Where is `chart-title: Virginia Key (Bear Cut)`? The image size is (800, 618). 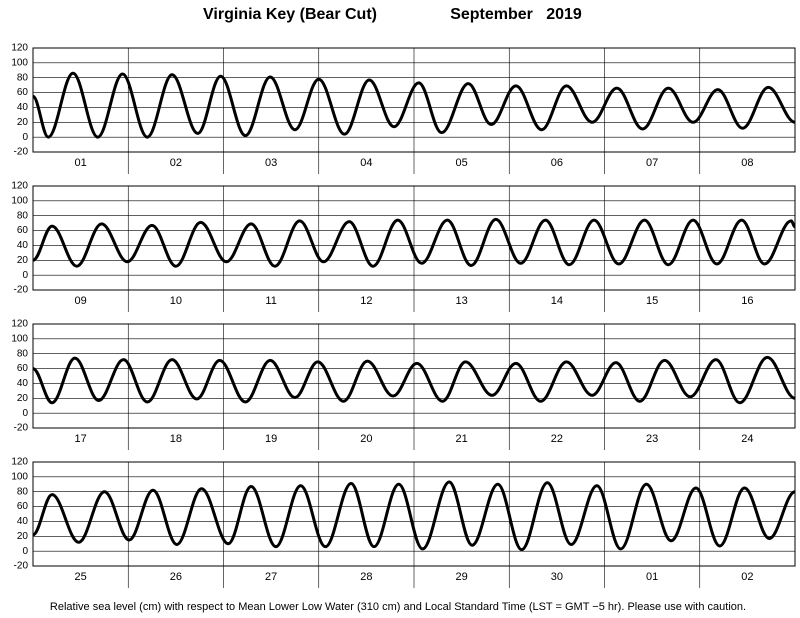 chart-title: Virginia Key (Bear Cut) is located at coordinates (290, 14).